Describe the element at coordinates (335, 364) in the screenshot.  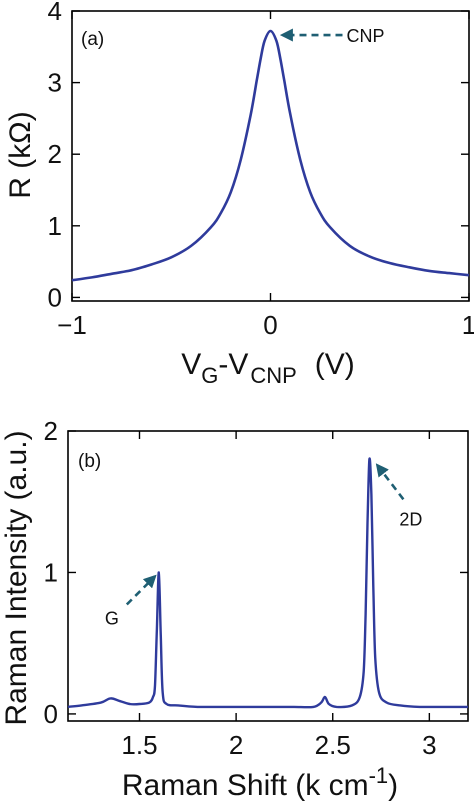
I see `x-label-unit: (V)` at that location.